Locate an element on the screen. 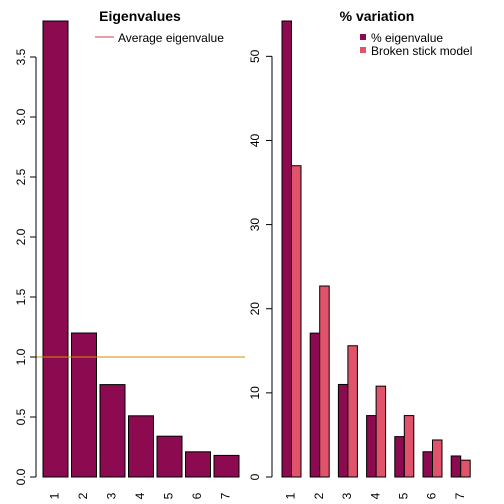  variation-legend: % eigenvalue Broken stick model is located at coordinates (416, 44).